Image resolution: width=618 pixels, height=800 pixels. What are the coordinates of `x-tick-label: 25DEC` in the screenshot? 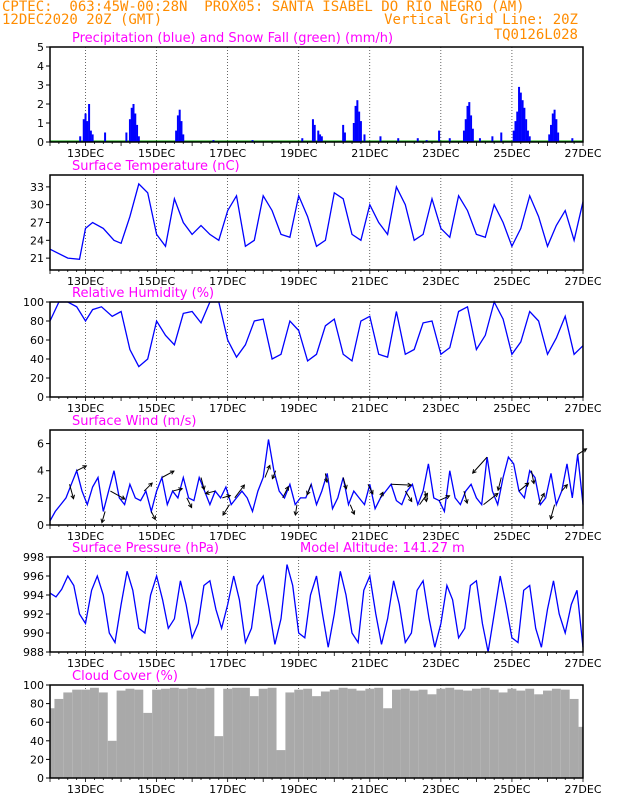 It's located at (511, 408).